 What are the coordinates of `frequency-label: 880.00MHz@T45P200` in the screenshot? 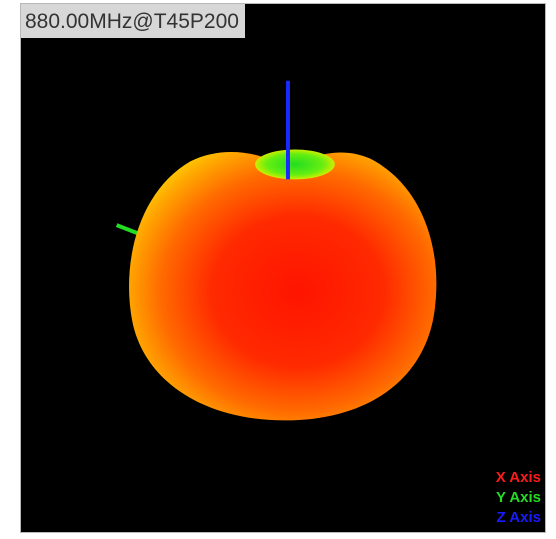 It's located at (133, 21).